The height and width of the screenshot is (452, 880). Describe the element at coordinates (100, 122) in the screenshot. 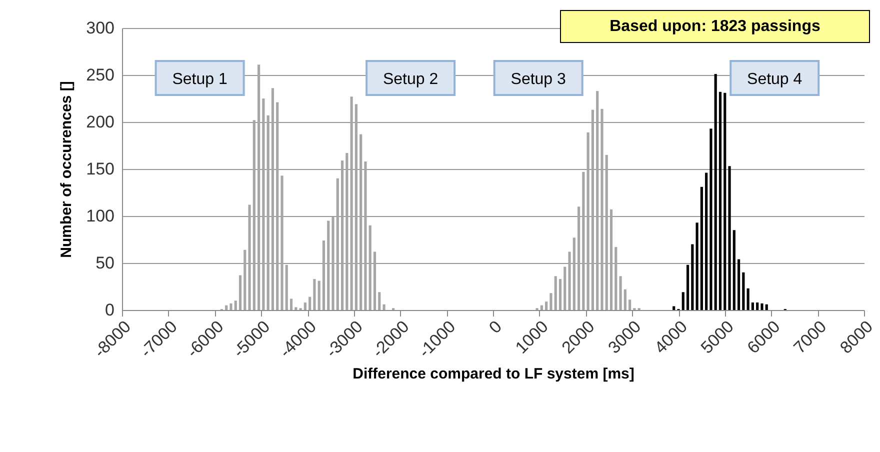

I see `y-tick-label: 200` at that location.